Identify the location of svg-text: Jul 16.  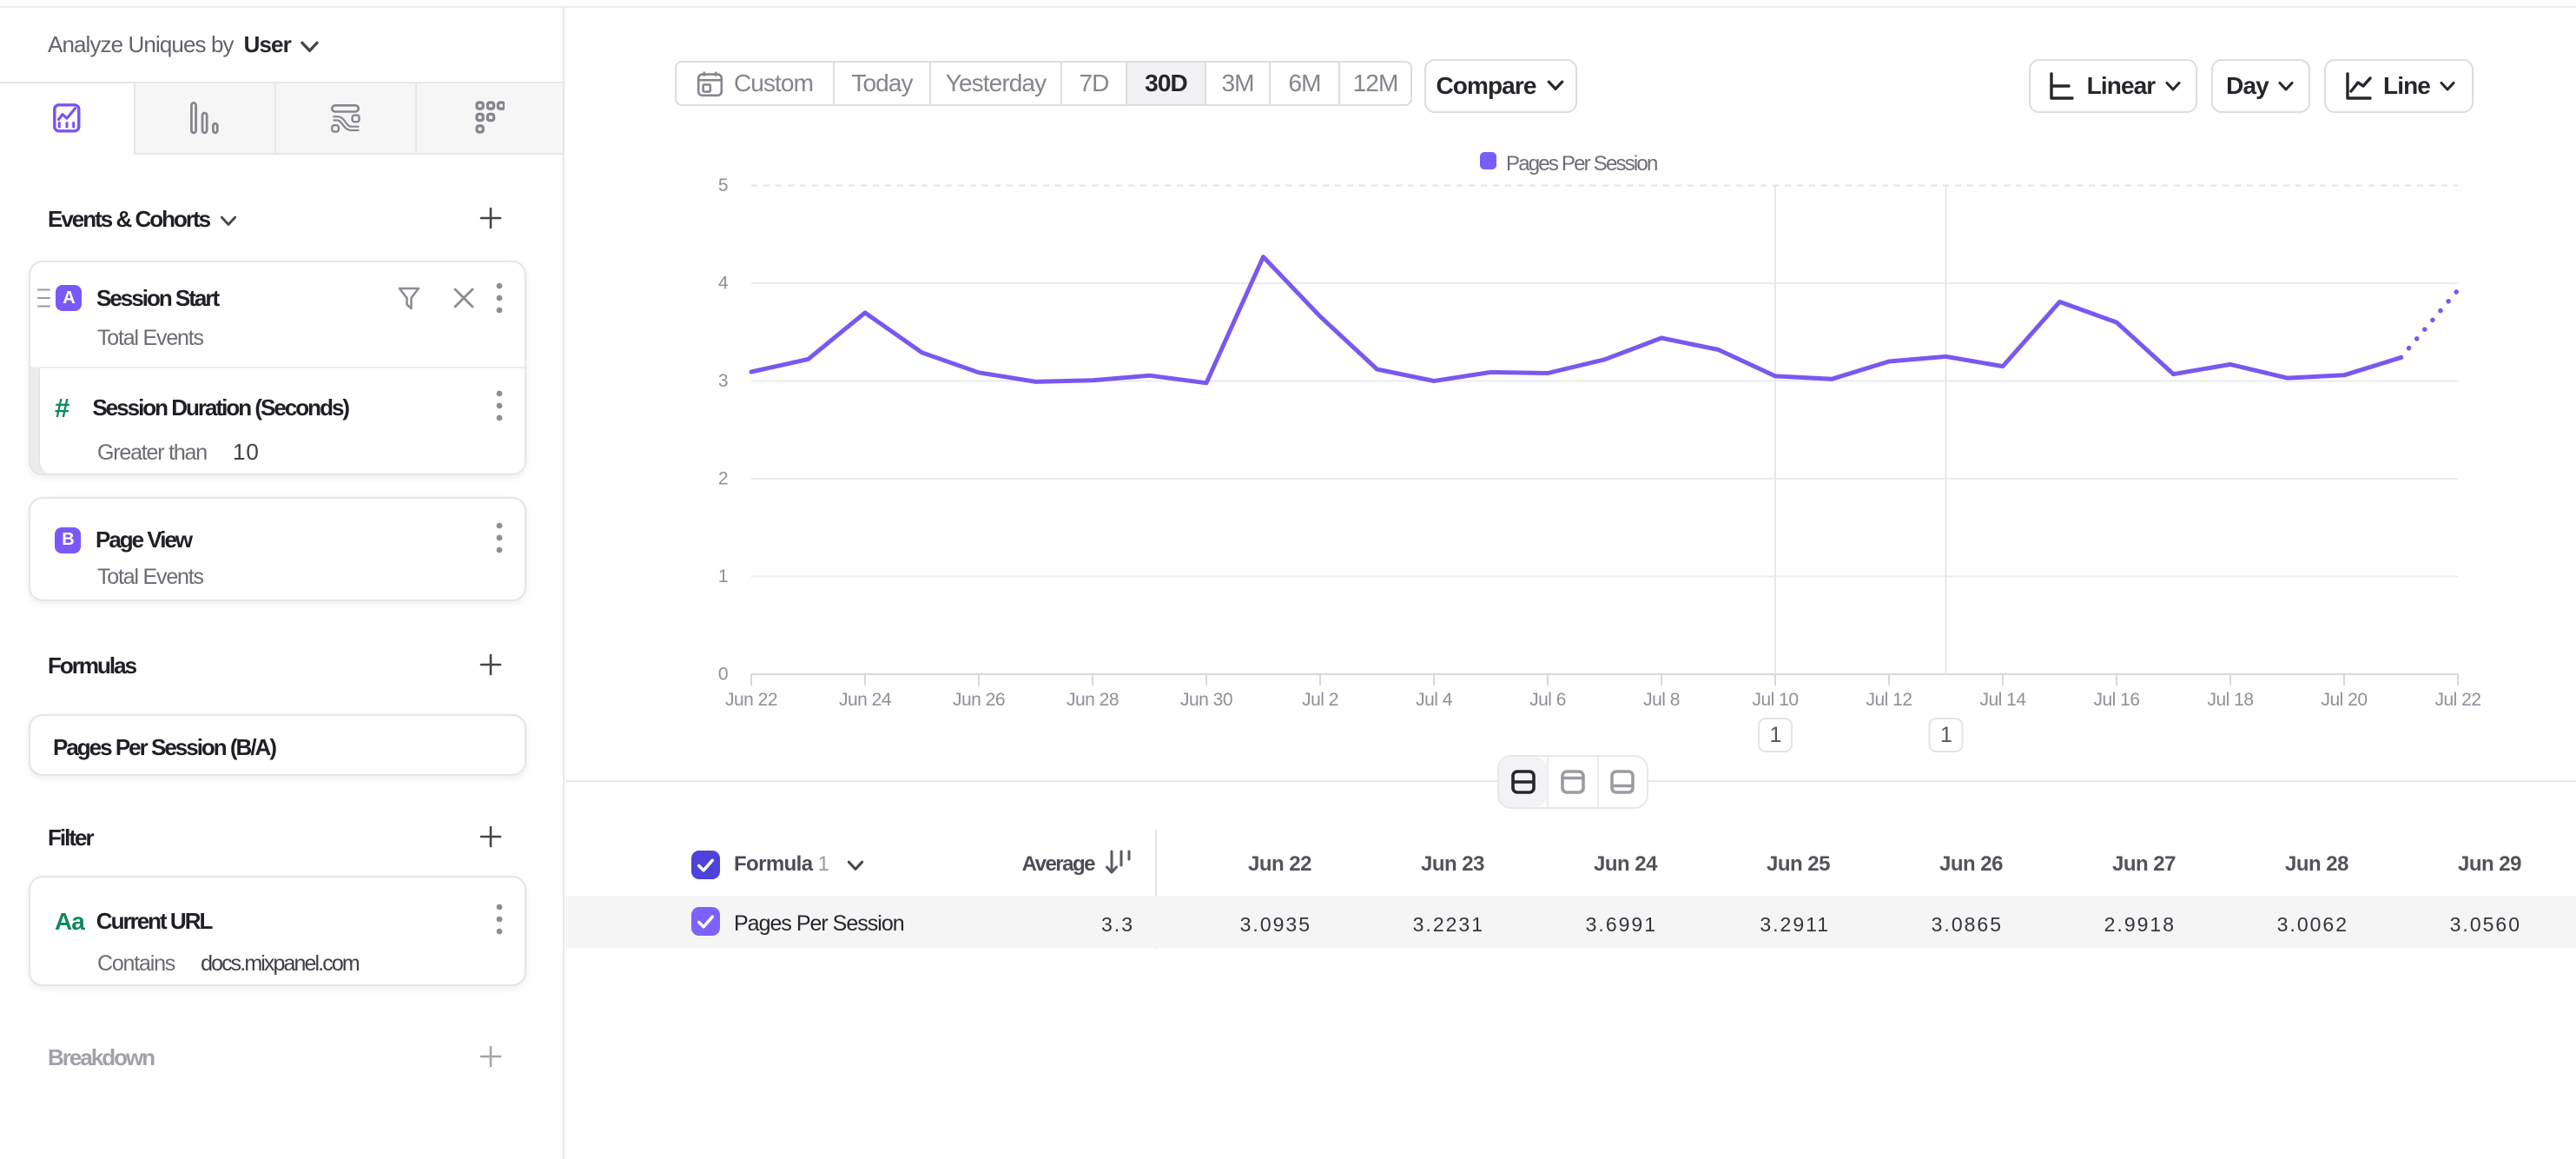
(2116, 700).